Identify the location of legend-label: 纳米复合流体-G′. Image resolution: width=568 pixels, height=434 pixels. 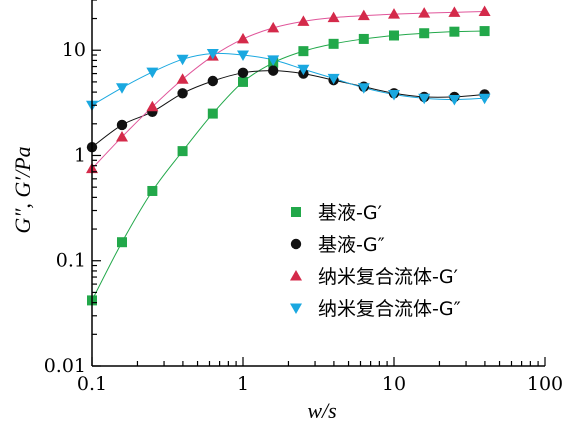
(388, 277).